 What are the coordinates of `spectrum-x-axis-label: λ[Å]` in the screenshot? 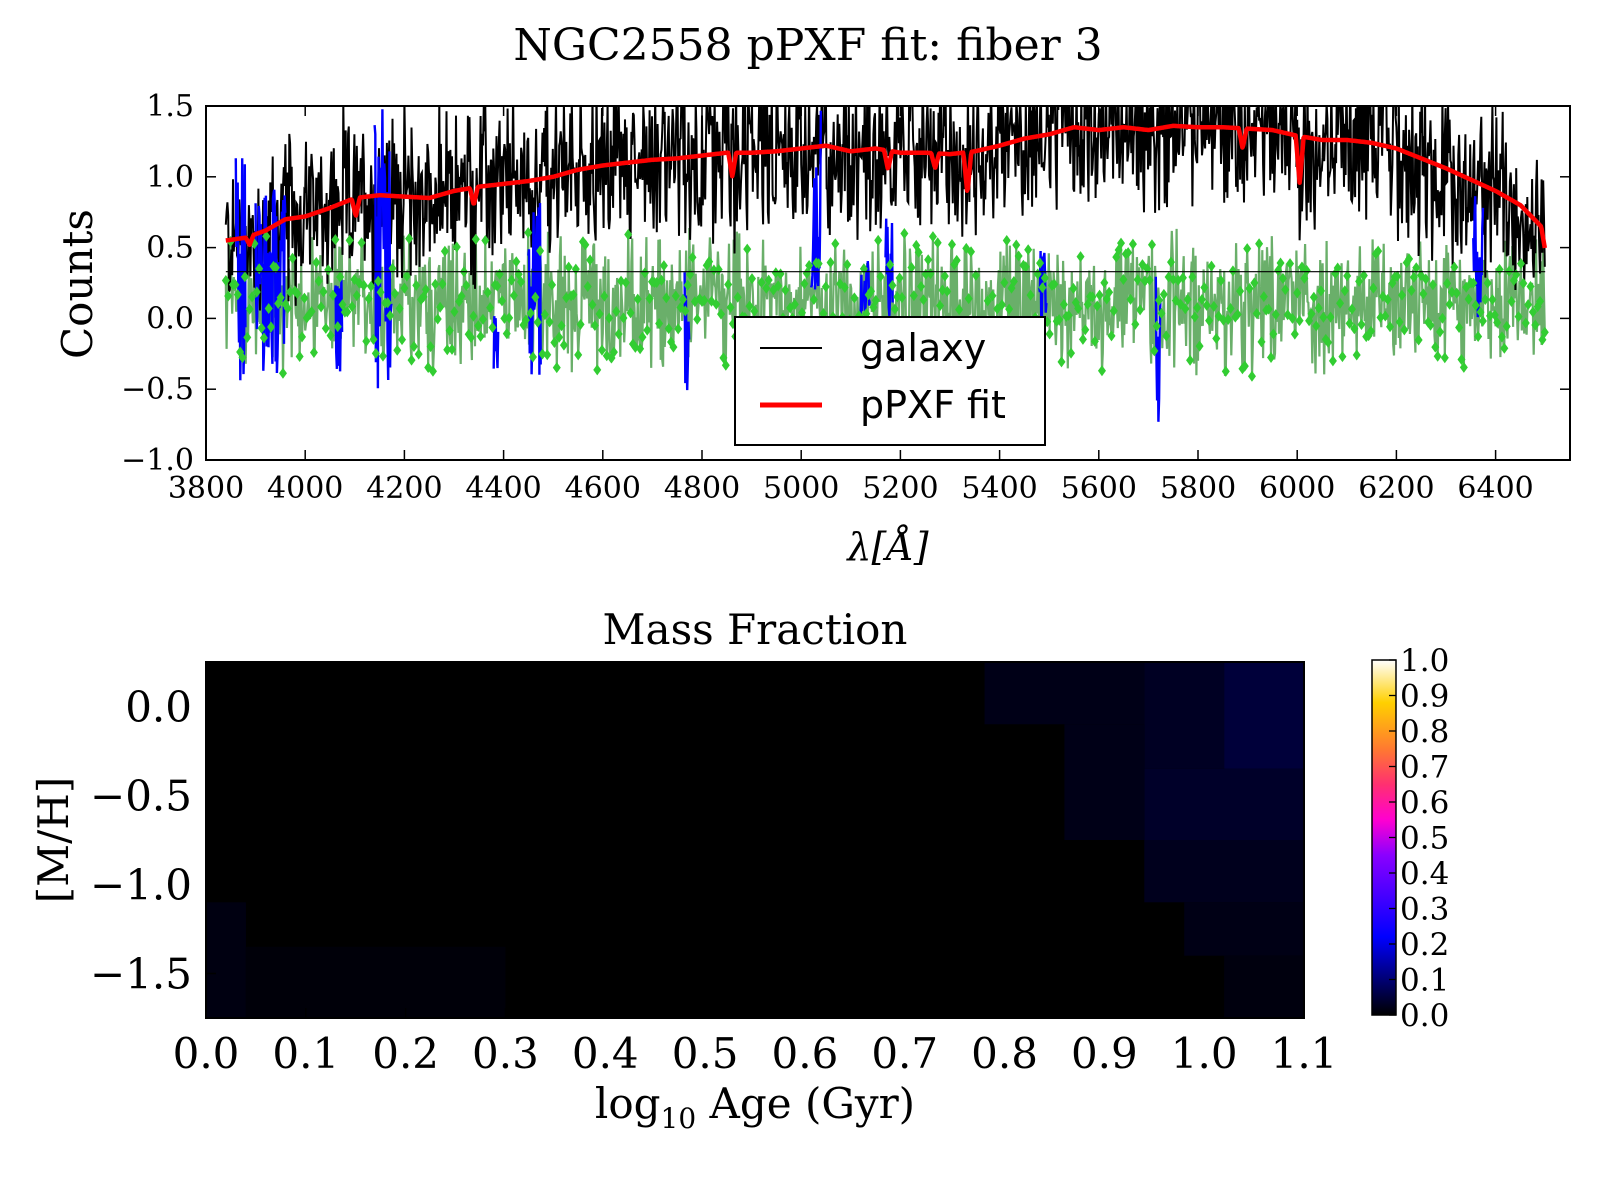 It's located at (886, 547).